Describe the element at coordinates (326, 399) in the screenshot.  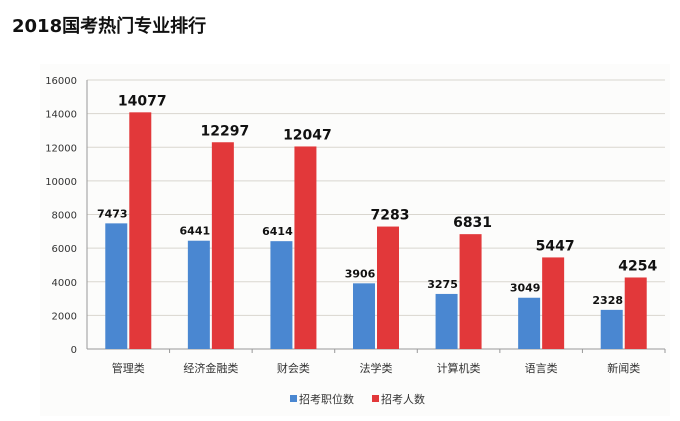
I see `legend-label: 招考职位数` at that location.